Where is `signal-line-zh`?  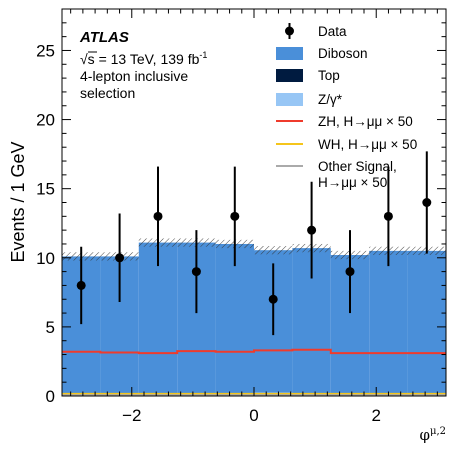 signal-line-zh is located at coordinates (254, 351).